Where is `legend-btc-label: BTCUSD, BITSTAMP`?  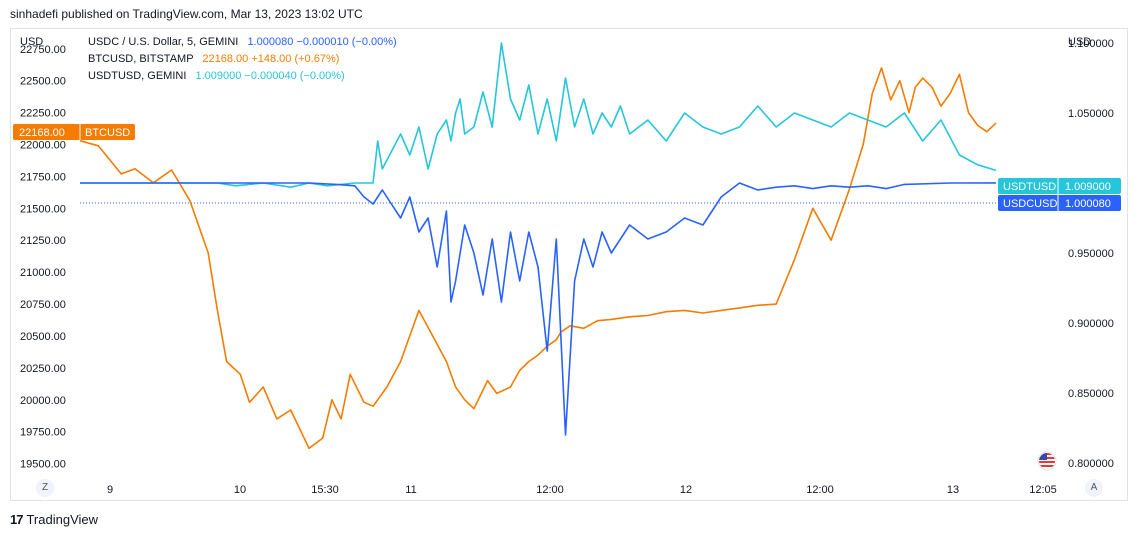 legend-btc-label: BTCUSD, BITSTAMP is located at coordinates (141, 59).